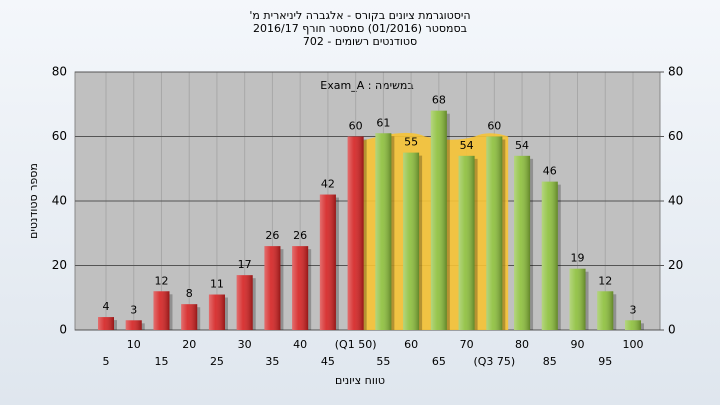 The image size is (720, 405). I want to click on value-label: 61, so click(383, 122).